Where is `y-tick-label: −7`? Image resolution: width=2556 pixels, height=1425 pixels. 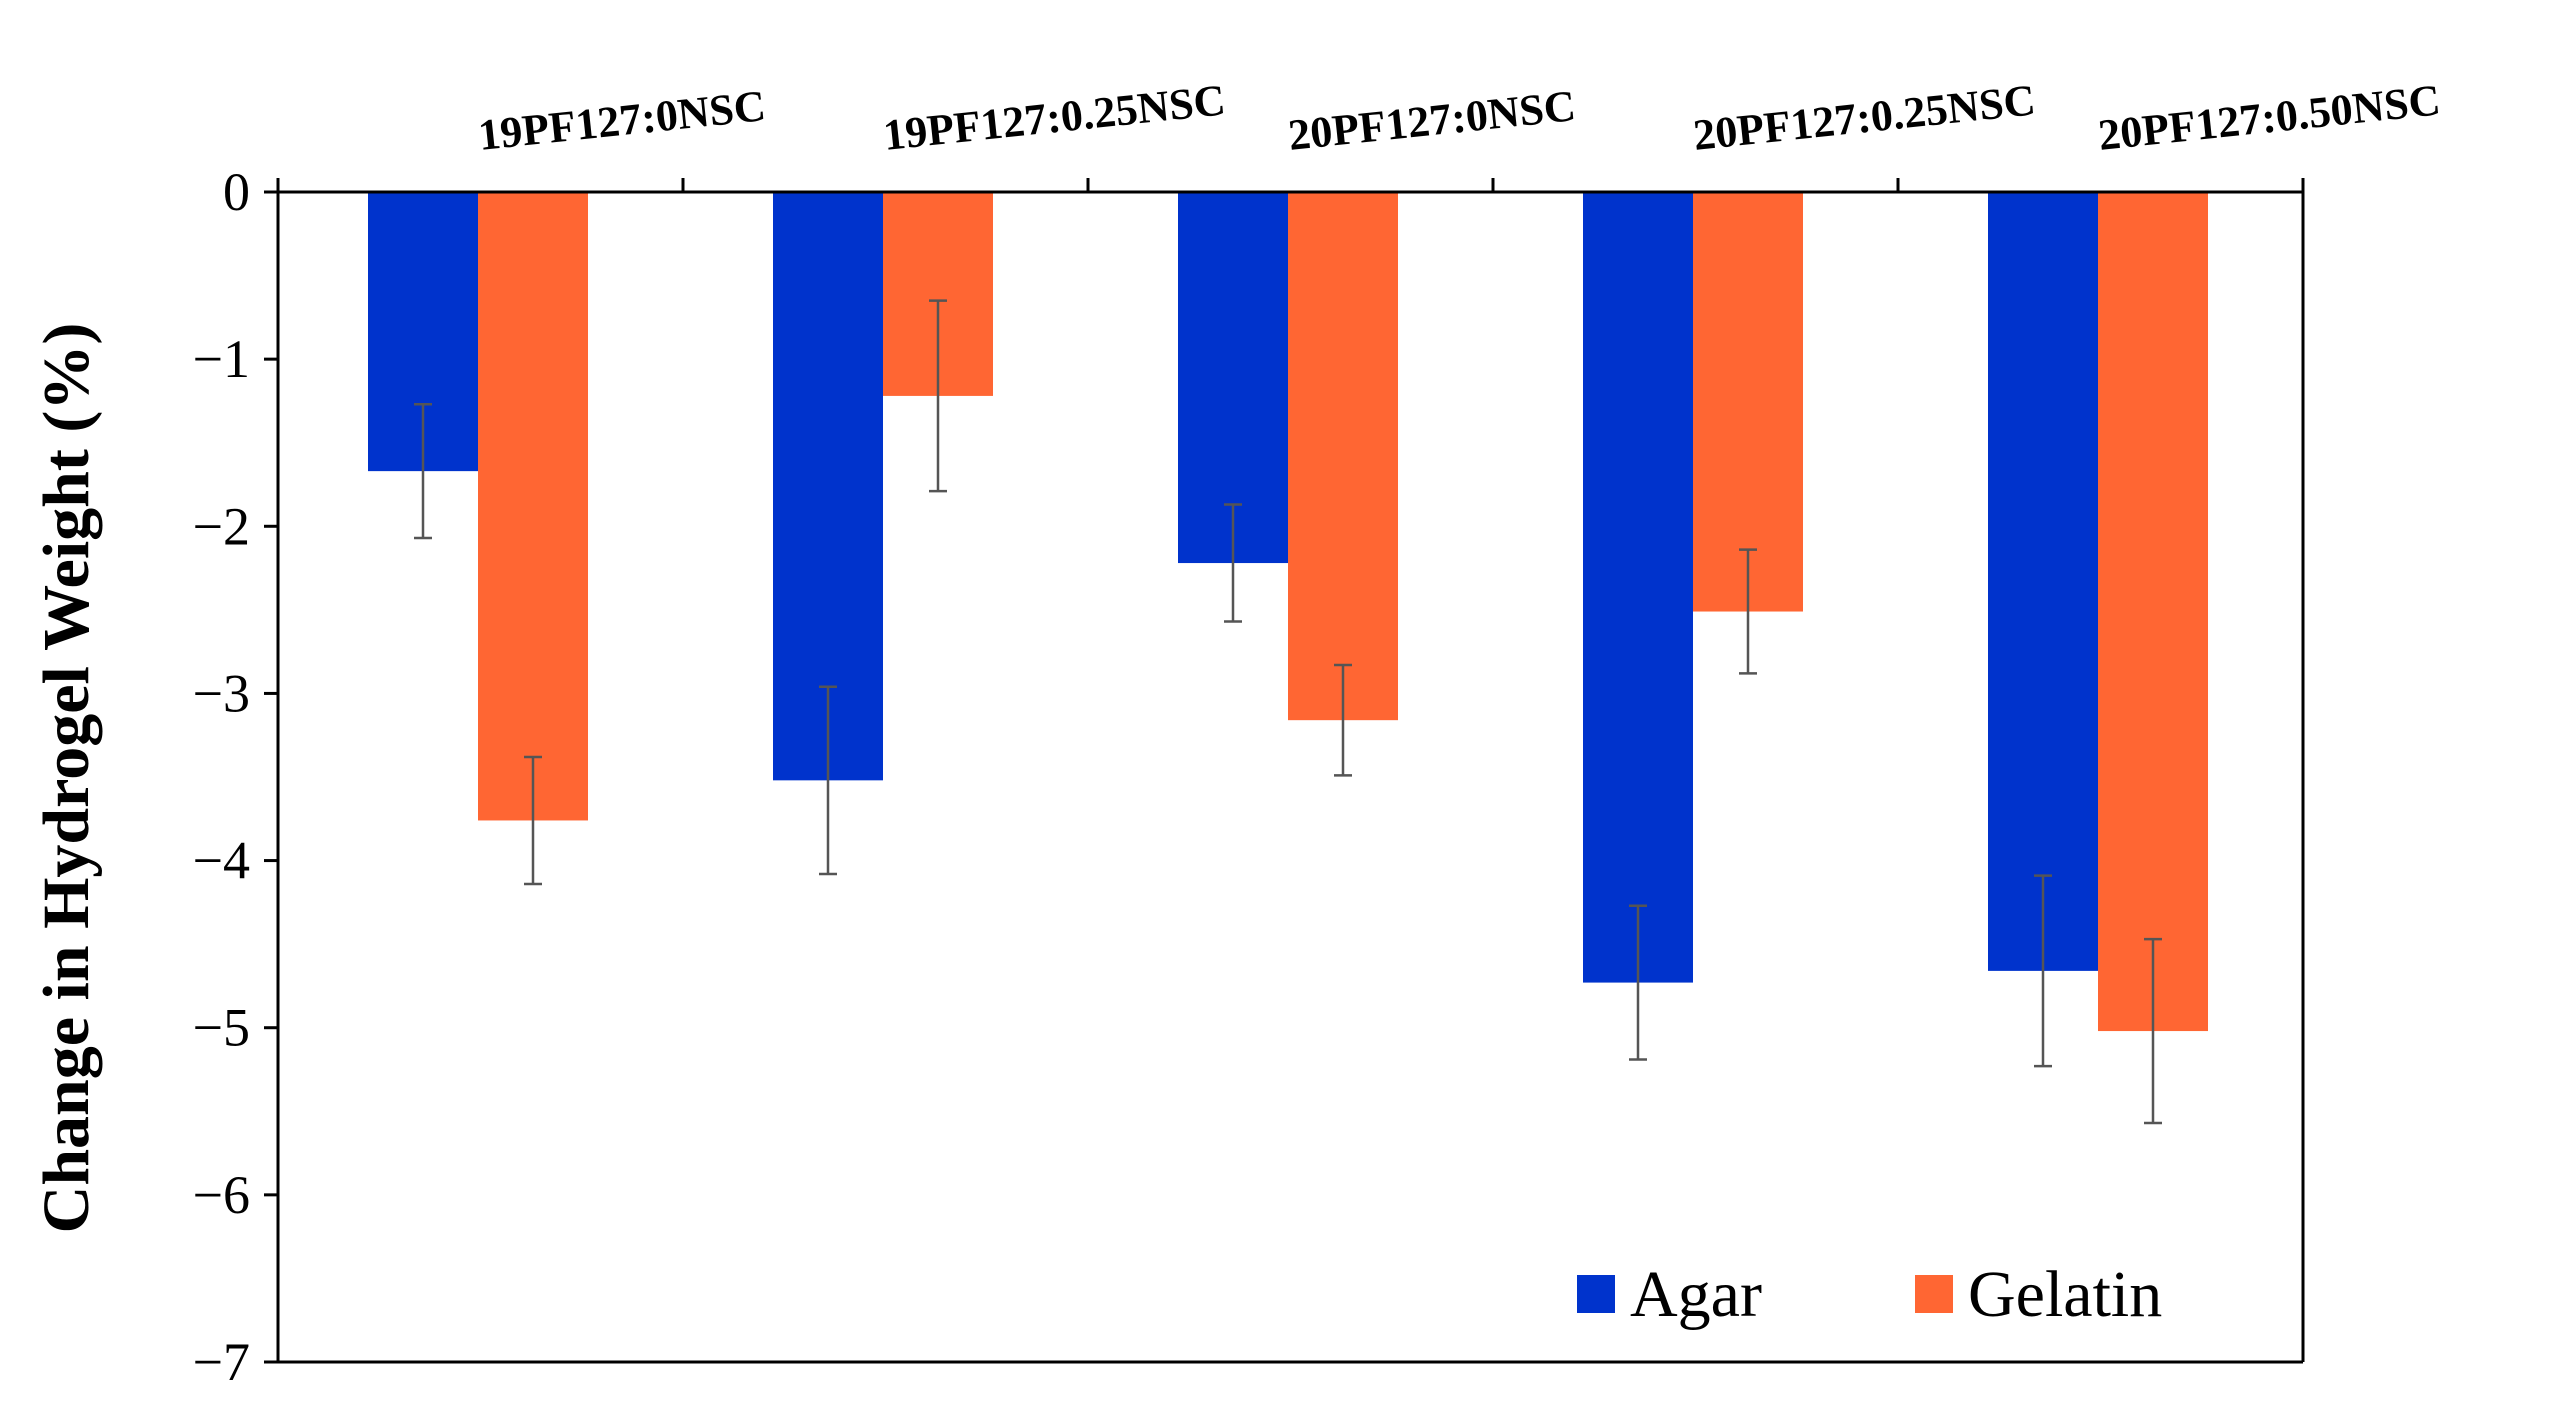 y-tick-label: −7 is located at coordinates (221, 1362).